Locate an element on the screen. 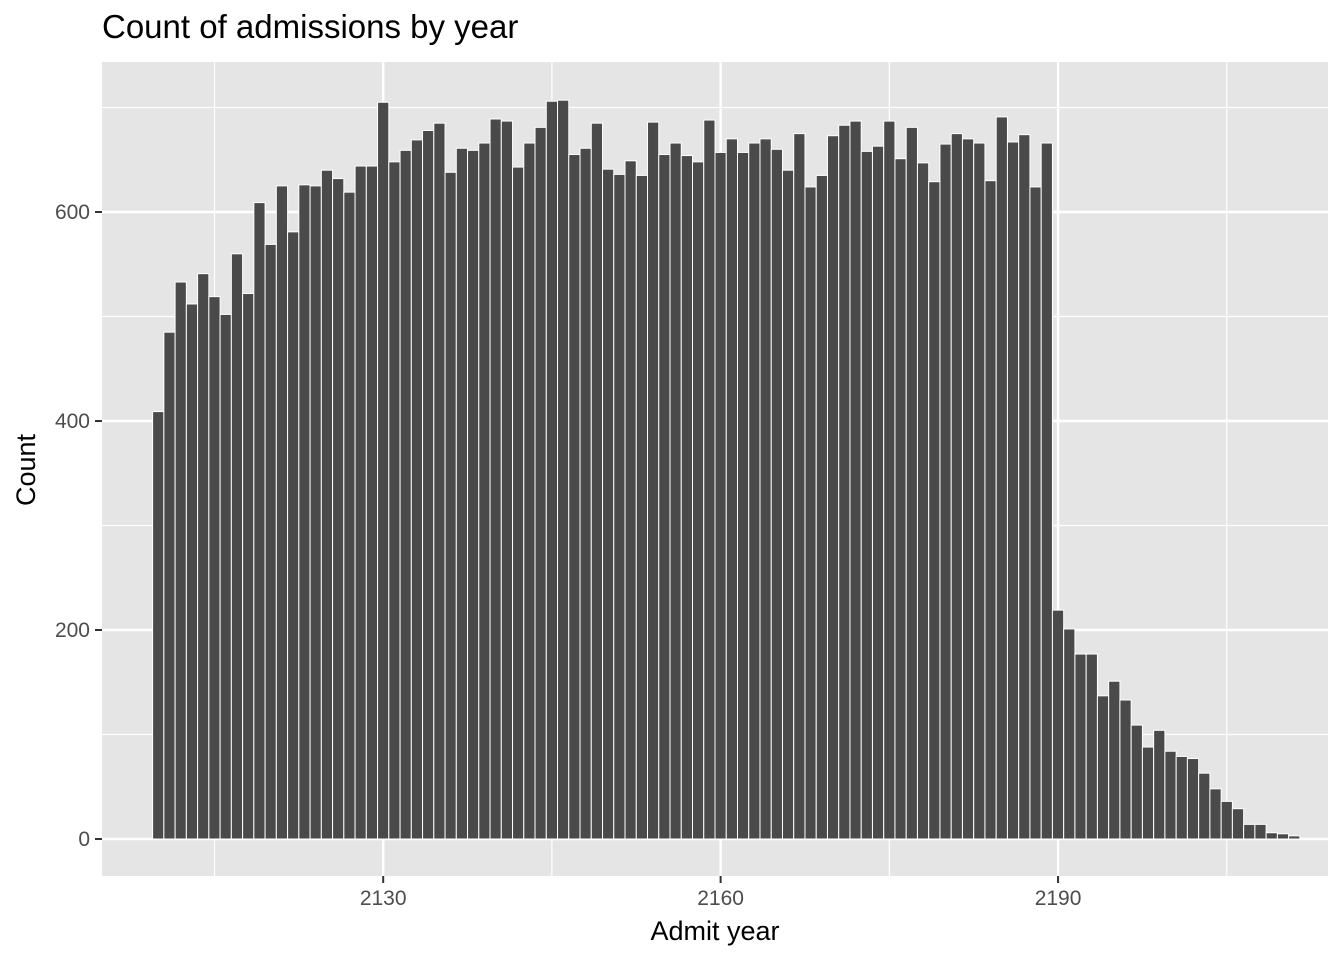  y-tick-label: 400 is located at coordinates (72, 421).